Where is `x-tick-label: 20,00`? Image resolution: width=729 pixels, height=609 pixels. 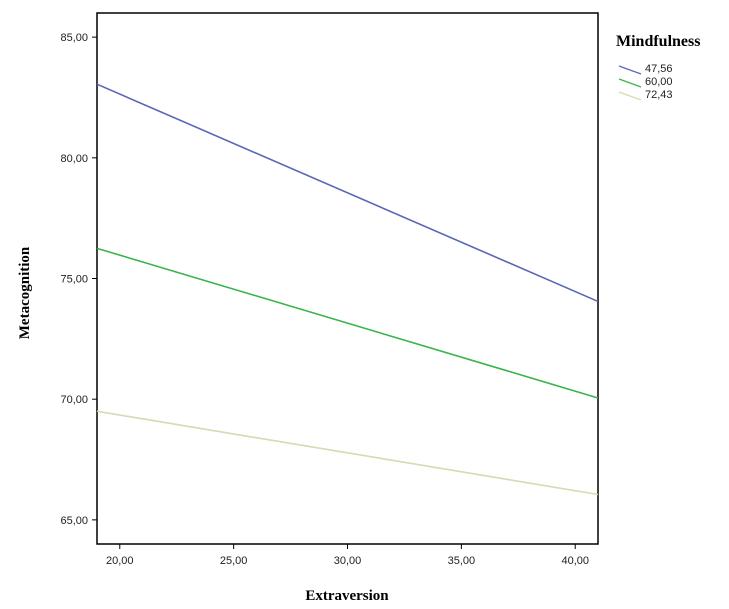 x-tick-label: 20,00 is located at coordinates (120, 561).